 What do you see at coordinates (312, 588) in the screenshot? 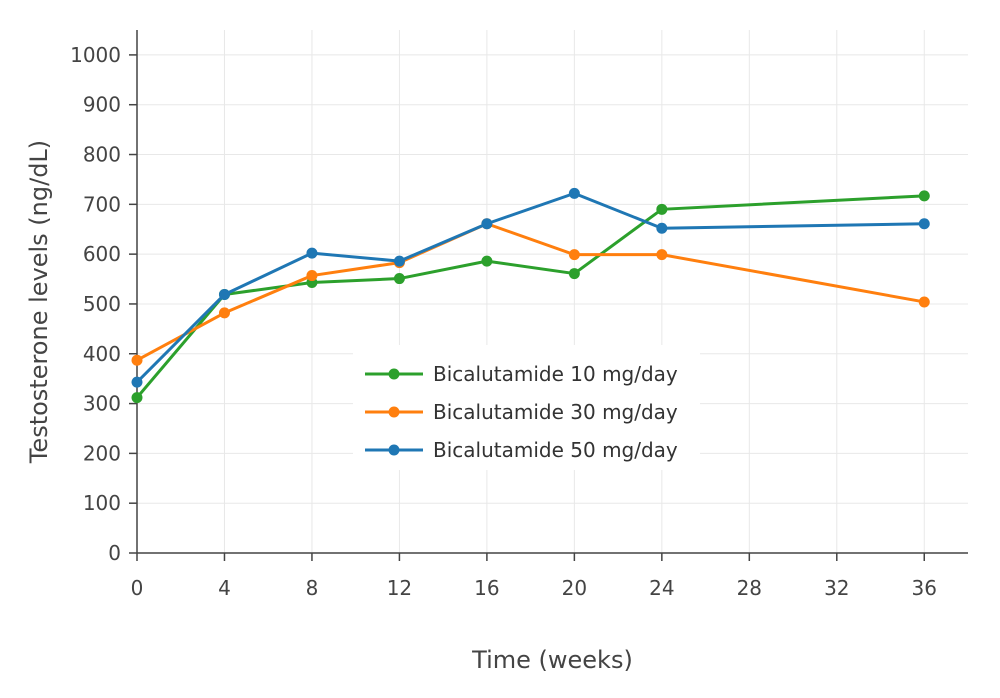
I see `x-tick-label: 8` at bounding box center [312, 588].